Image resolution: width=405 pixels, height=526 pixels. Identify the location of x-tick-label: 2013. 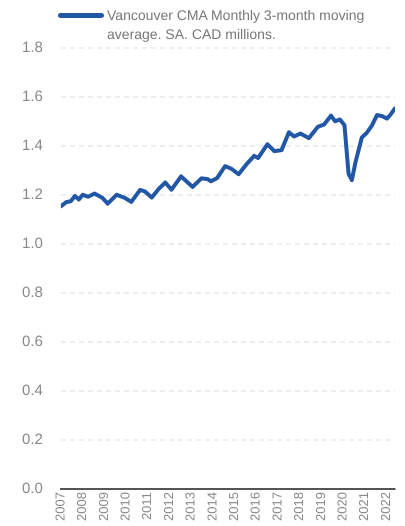
(190, 506).